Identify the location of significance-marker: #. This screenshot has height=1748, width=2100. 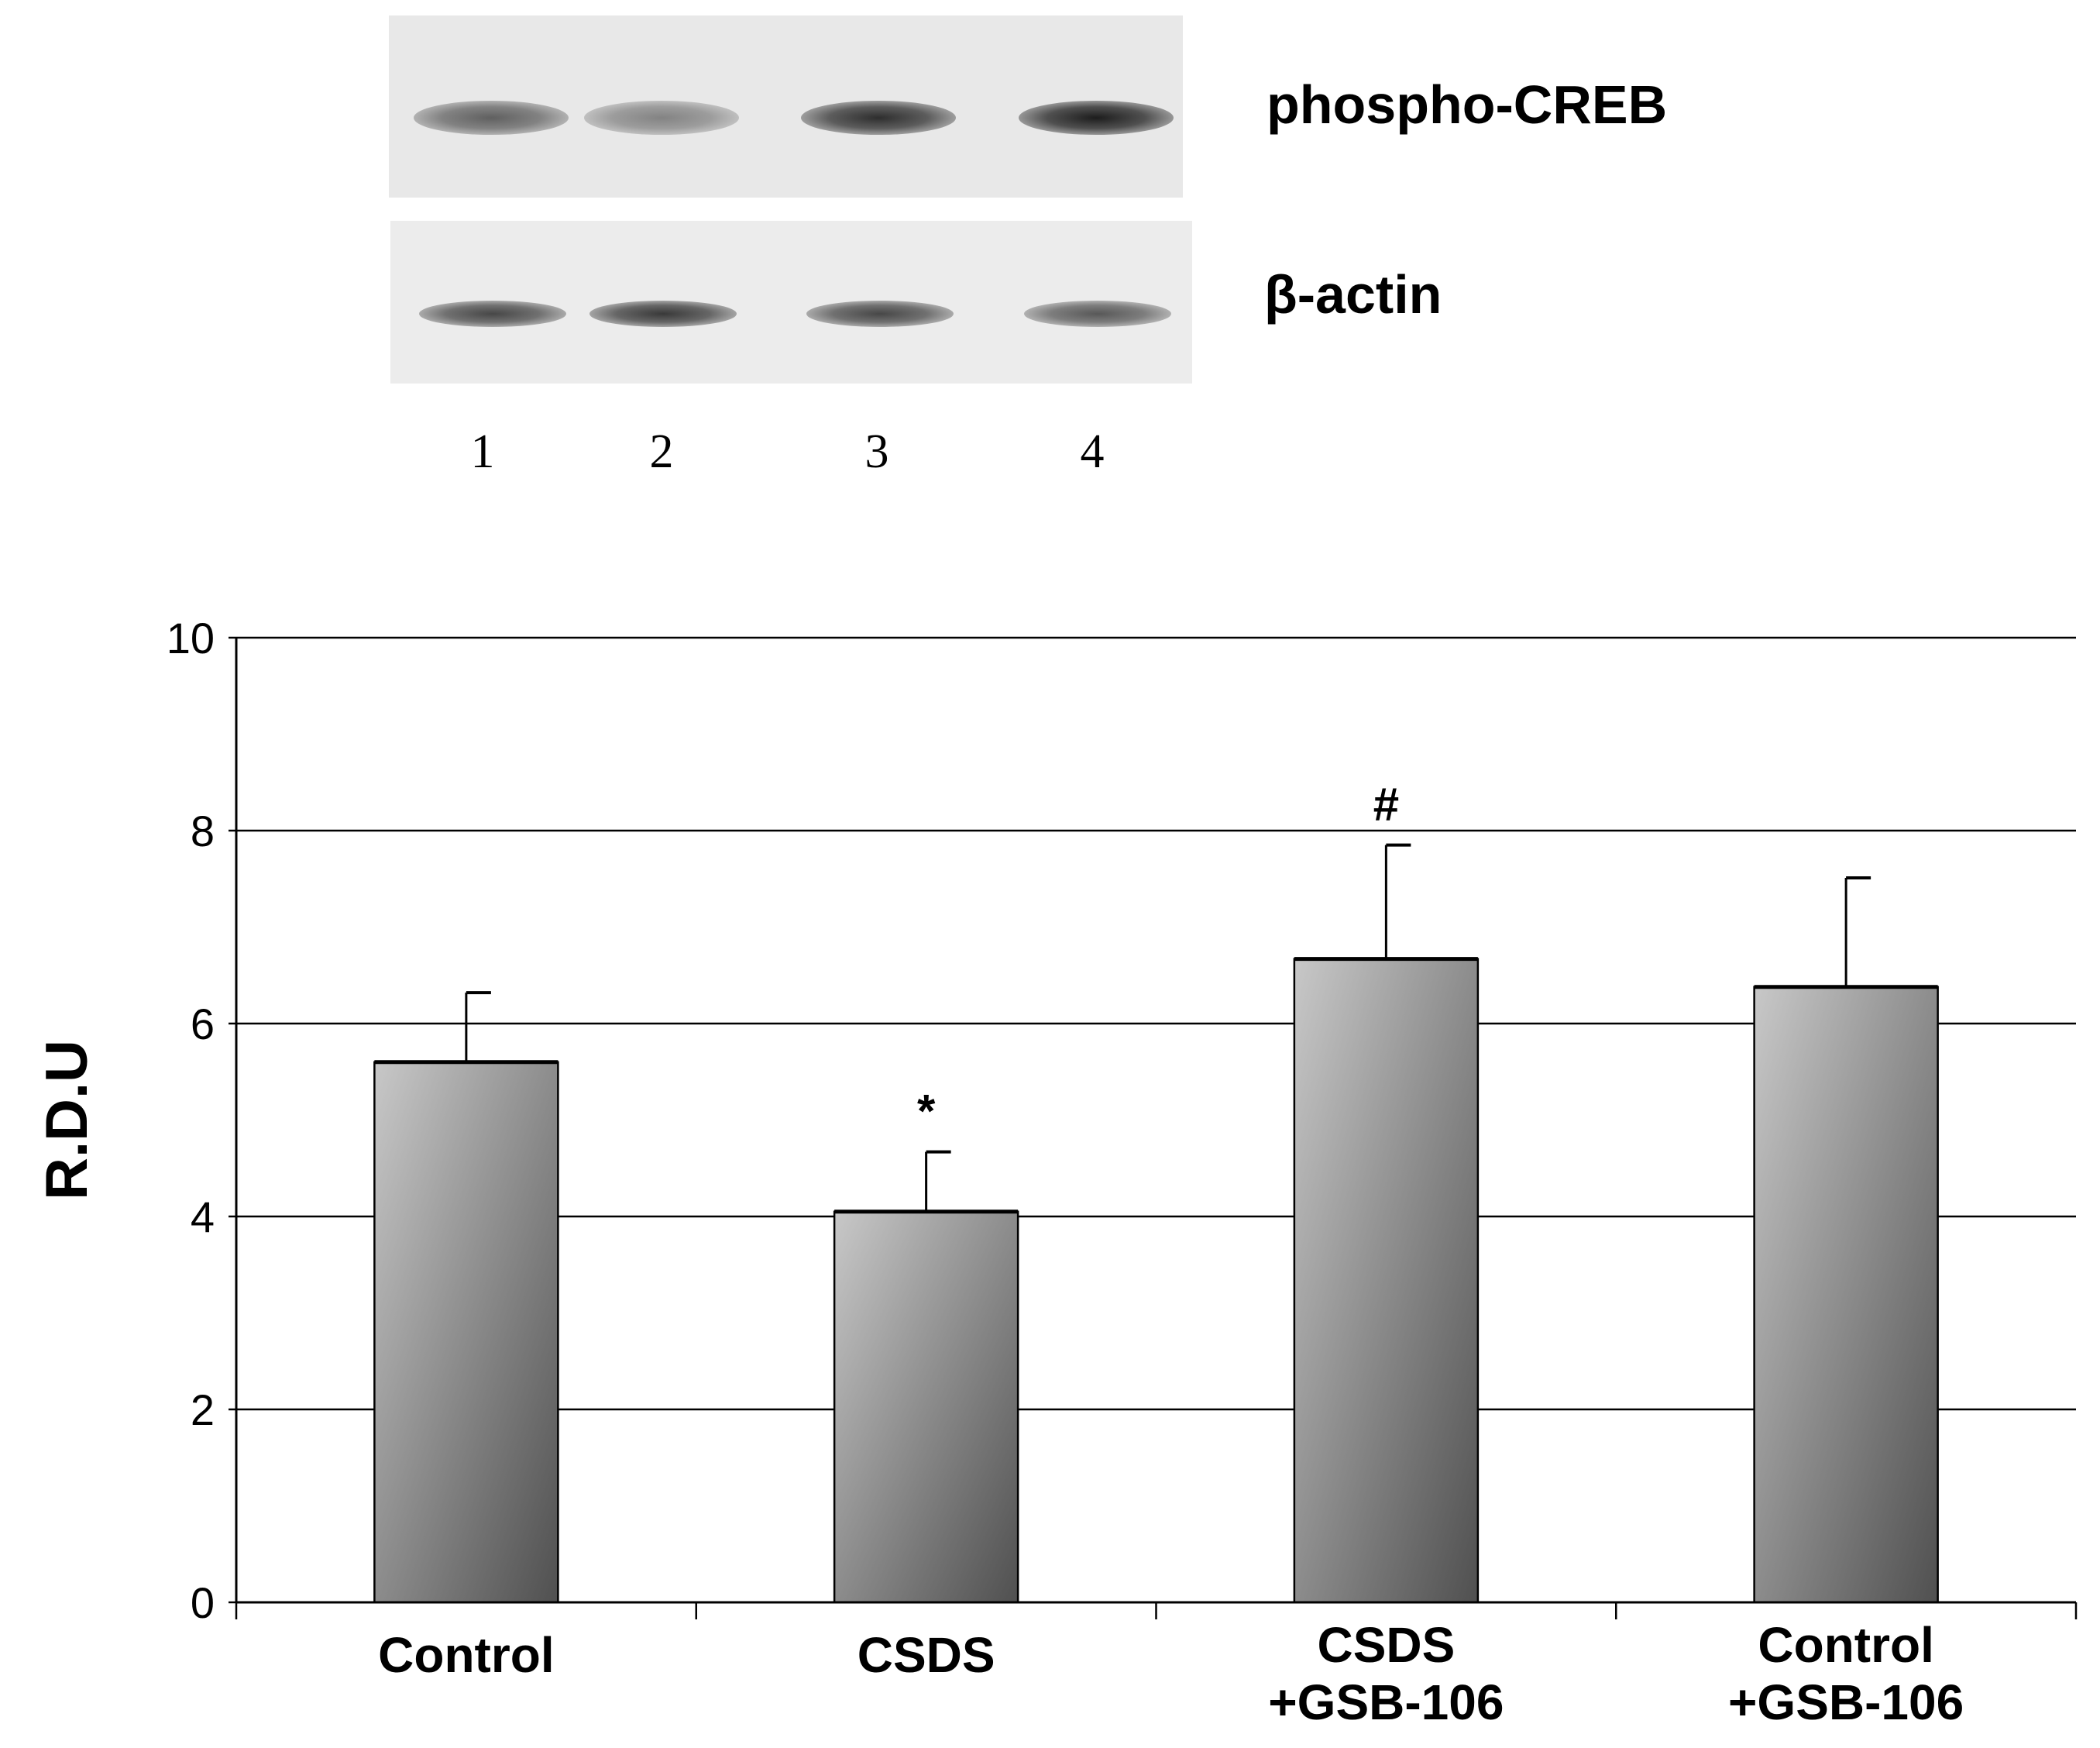
(1386, 805).